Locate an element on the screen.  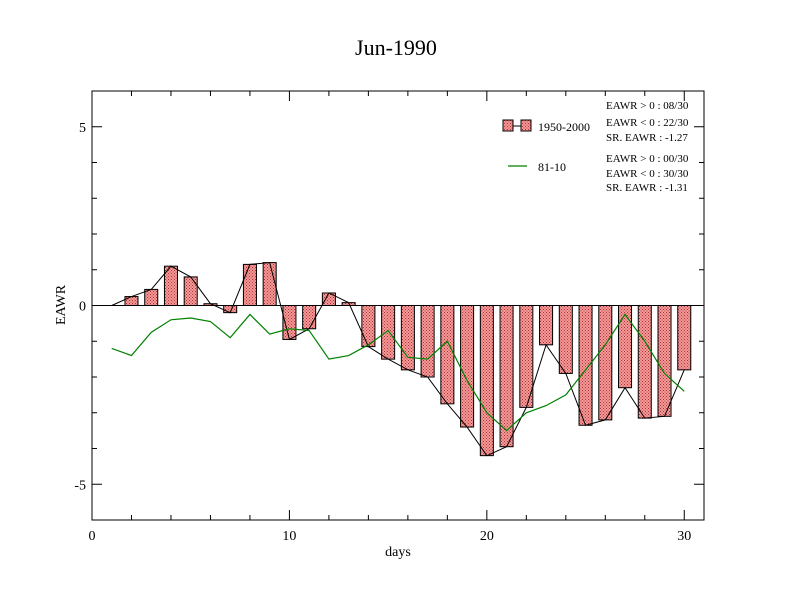
legend: 1950-2000 81-10 is located at coordinates (546, 146).